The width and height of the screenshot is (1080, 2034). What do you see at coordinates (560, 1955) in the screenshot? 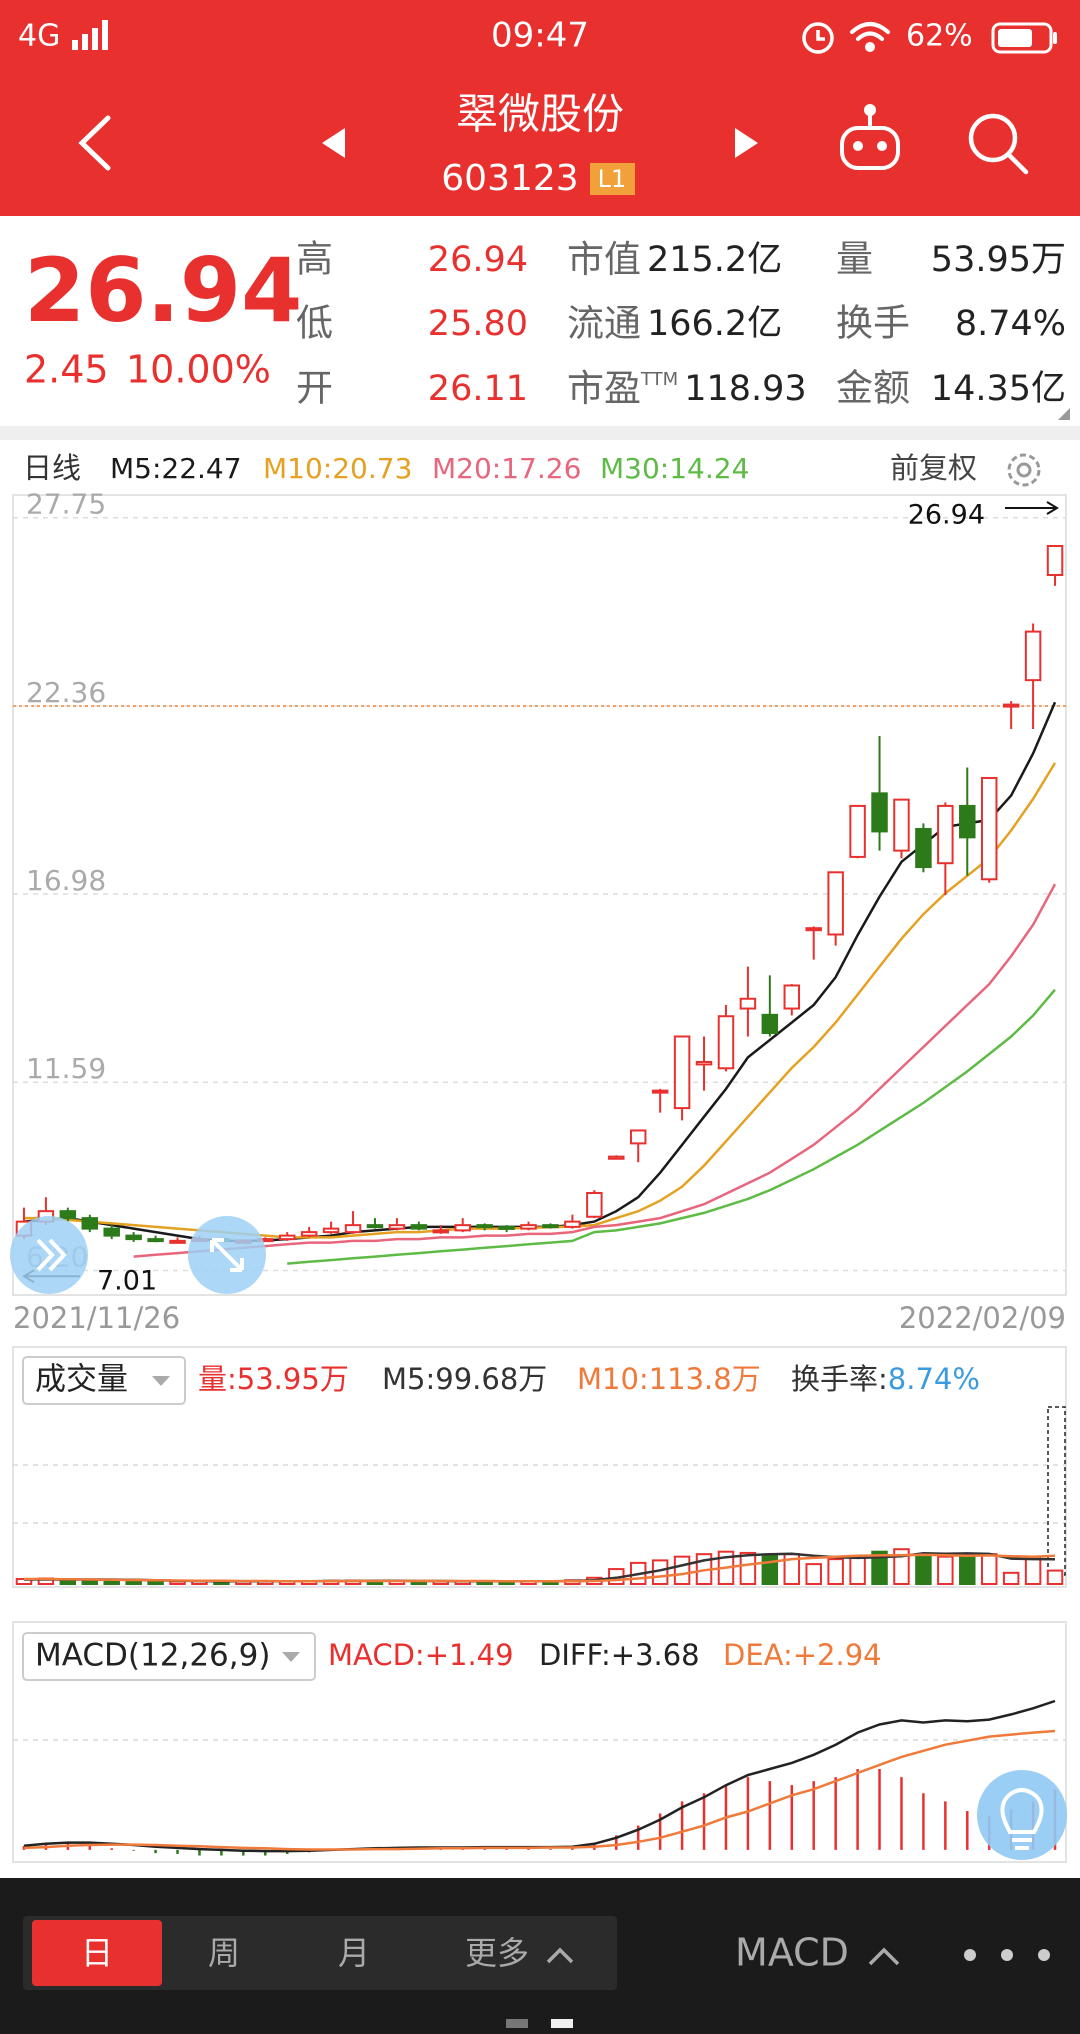
I see `more-caret` at bounding box center [560, 1955].